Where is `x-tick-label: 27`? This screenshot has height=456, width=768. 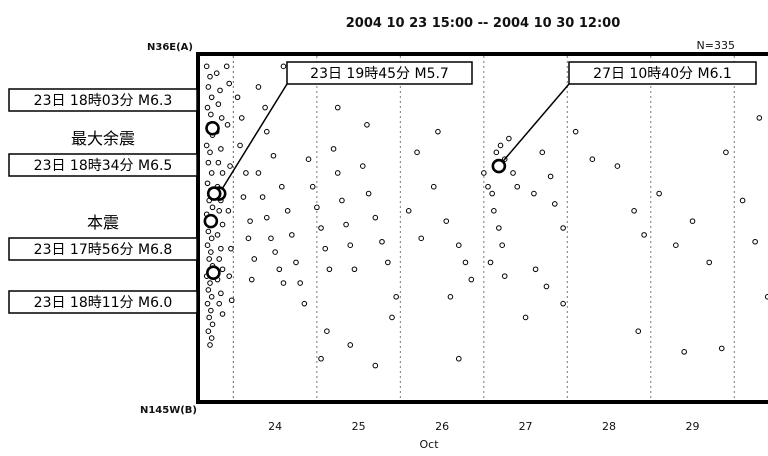
x-tick-label: 27 is located at coordinates (526, 426).